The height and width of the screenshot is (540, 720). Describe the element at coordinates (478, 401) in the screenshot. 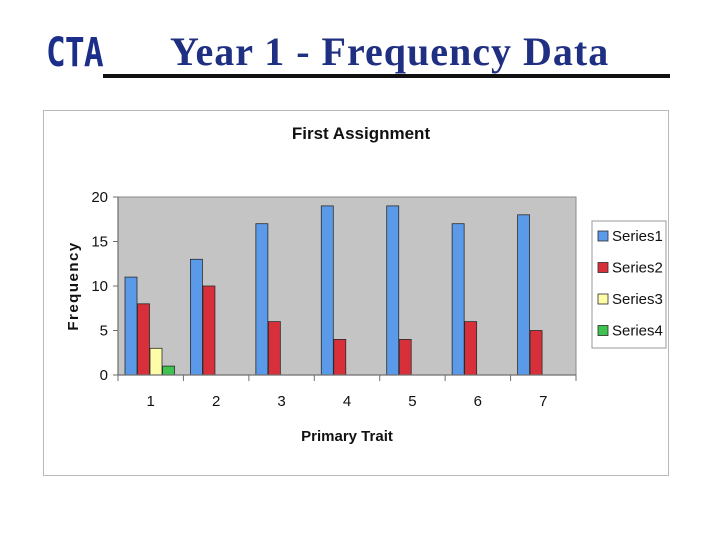

I see `x-tick-label: 6` at that location.